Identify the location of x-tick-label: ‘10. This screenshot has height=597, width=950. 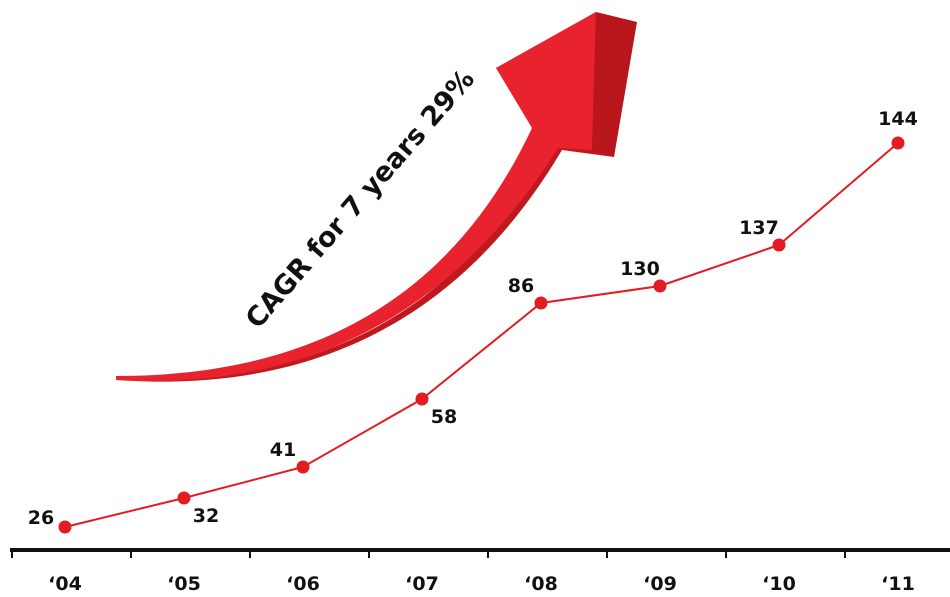
(779, 584).